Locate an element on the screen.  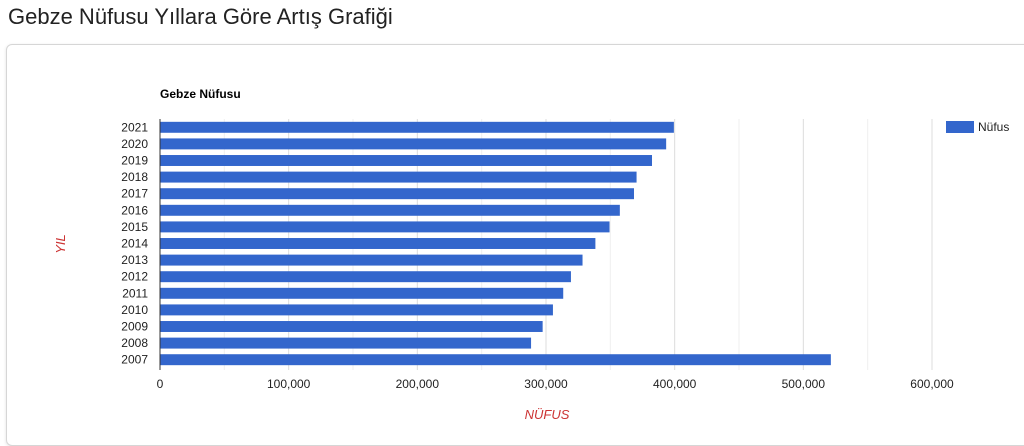
y-tick-label: 2014 is located at coordinates (134, 244).